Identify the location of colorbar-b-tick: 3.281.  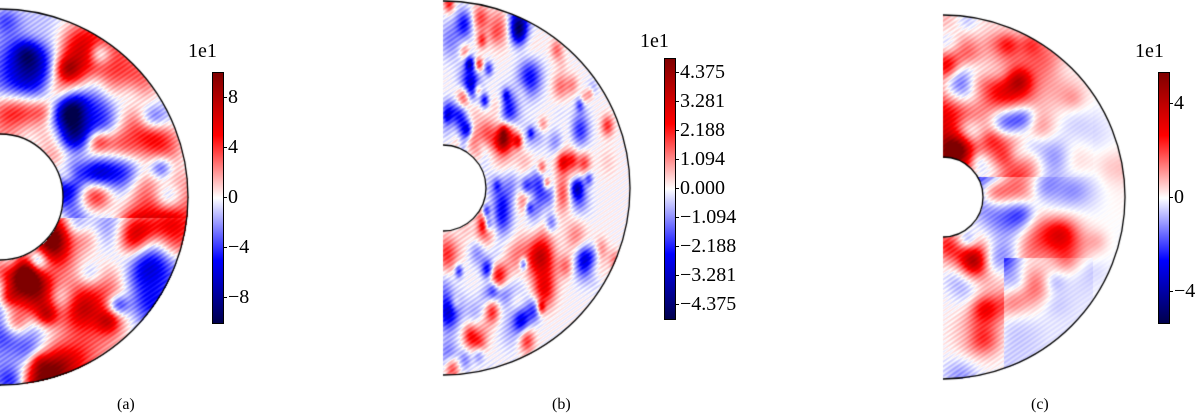
(700, 100).